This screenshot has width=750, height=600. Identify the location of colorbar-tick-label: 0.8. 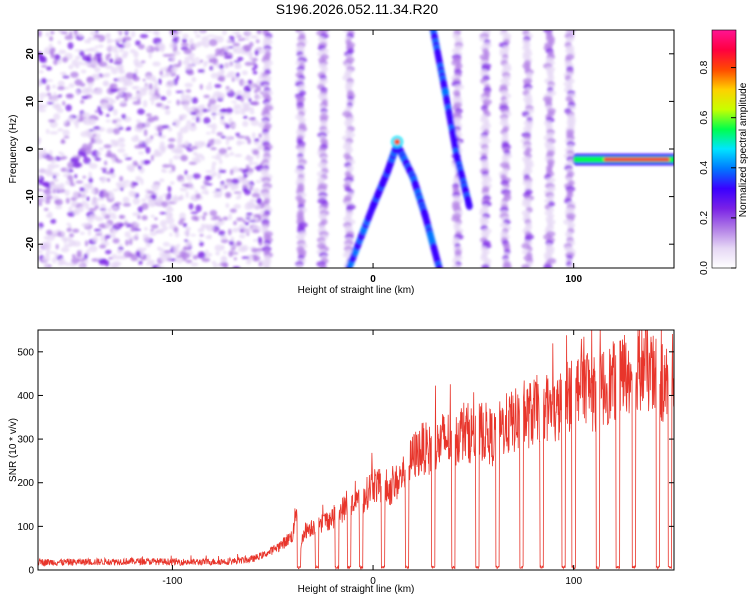
(704, 67).